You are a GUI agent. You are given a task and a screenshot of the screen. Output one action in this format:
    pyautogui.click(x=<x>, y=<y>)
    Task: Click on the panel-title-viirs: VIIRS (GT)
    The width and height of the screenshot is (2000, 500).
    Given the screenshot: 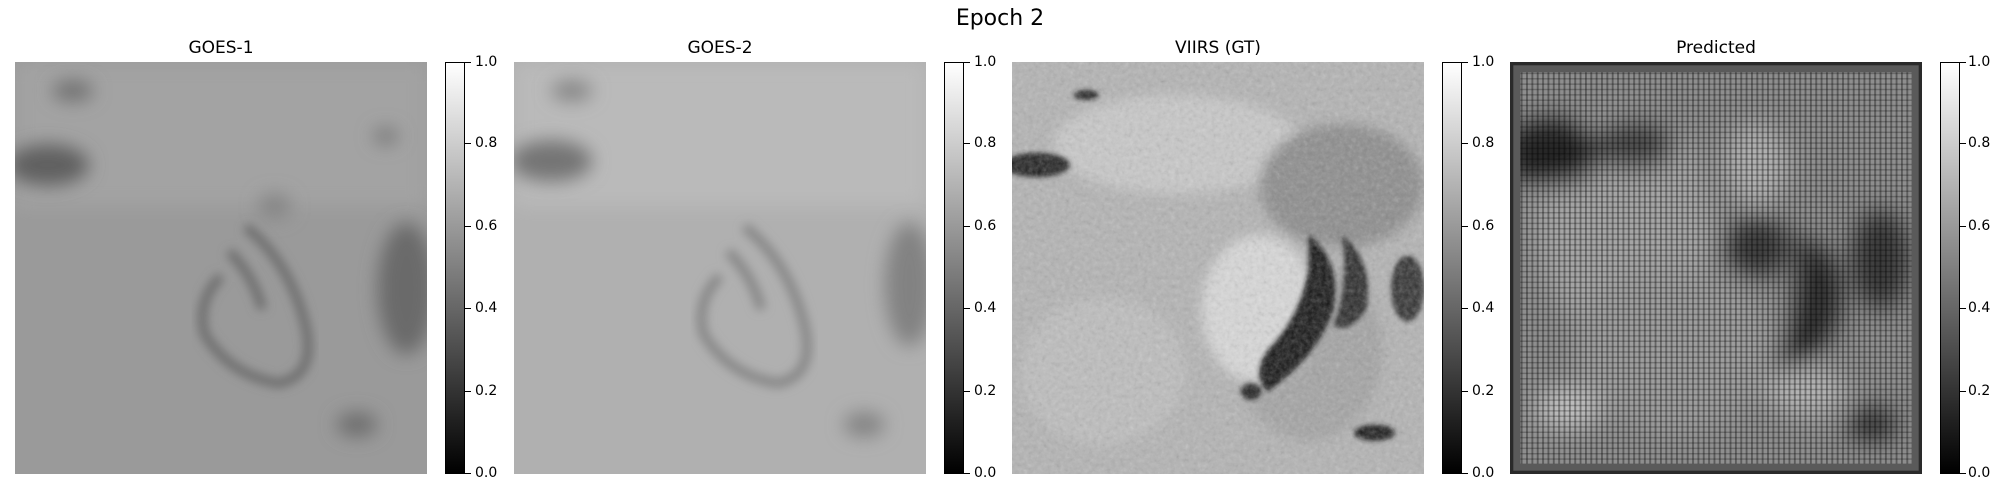 What is the action you would take?
    pyautogui.click(x=1218, y=48)
    